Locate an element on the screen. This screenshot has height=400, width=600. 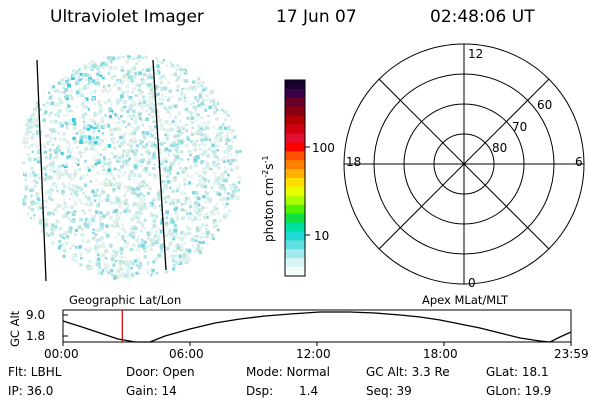
info-dsp-value: 1.4 is located at coordinates (309, 391).